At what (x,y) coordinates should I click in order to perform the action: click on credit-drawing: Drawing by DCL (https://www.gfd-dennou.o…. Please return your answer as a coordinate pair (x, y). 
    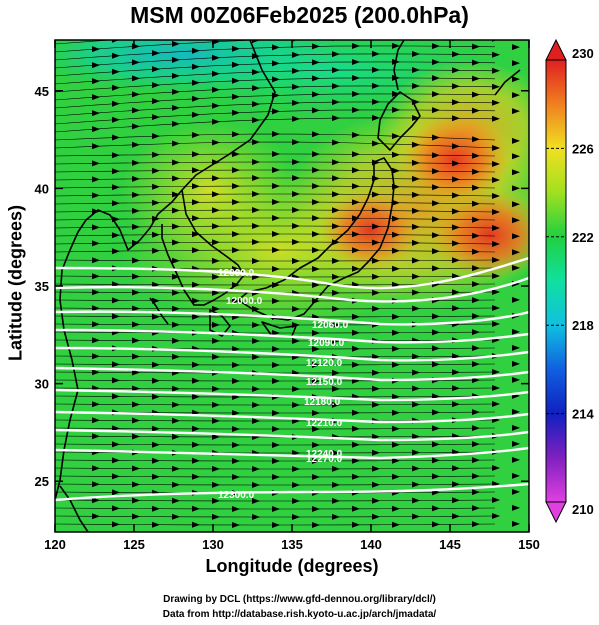
    Looking at the image, I should click on (299, 599).